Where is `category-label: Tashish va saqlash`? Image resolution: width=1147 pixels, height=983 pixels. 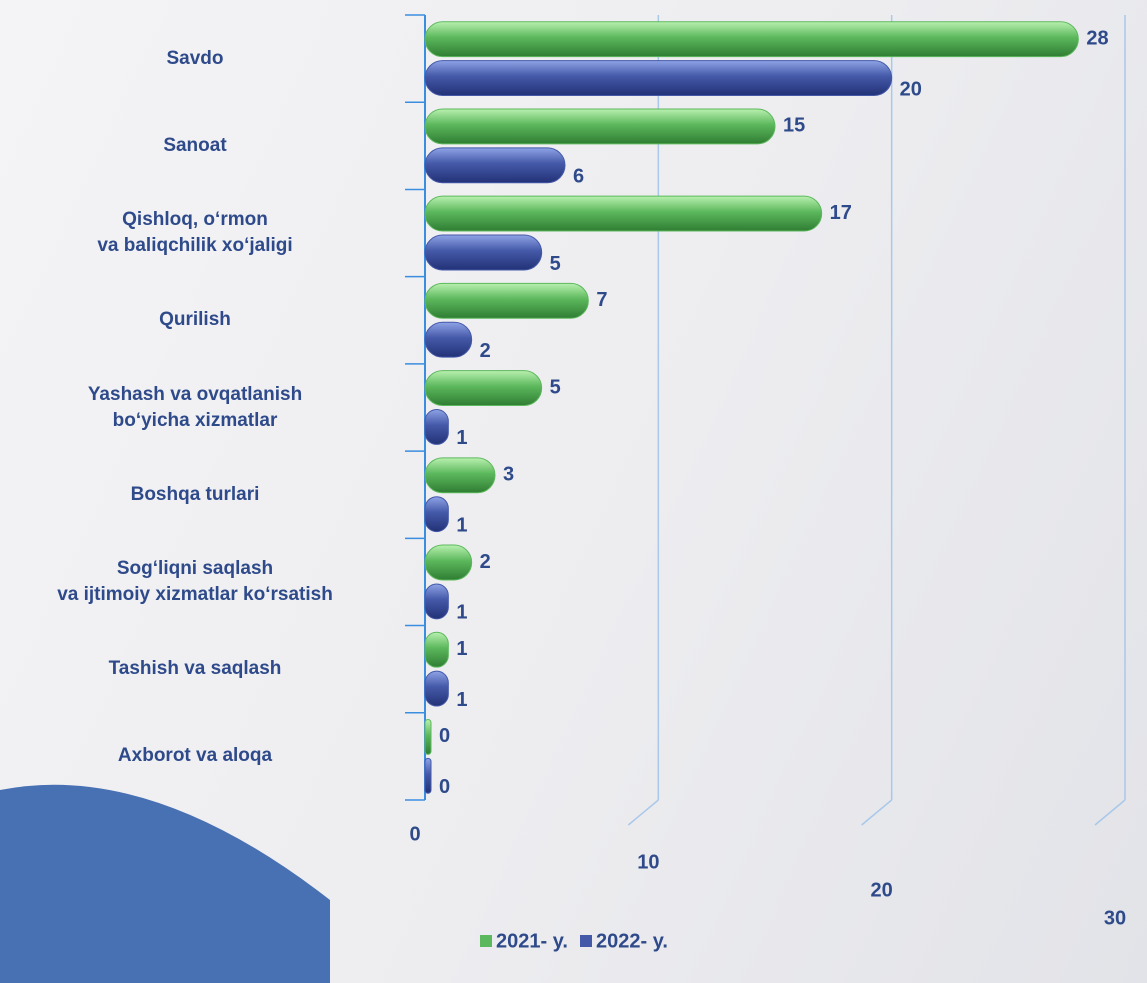 category-label: Tashish va saqlash is located at coordinates (195, 669).